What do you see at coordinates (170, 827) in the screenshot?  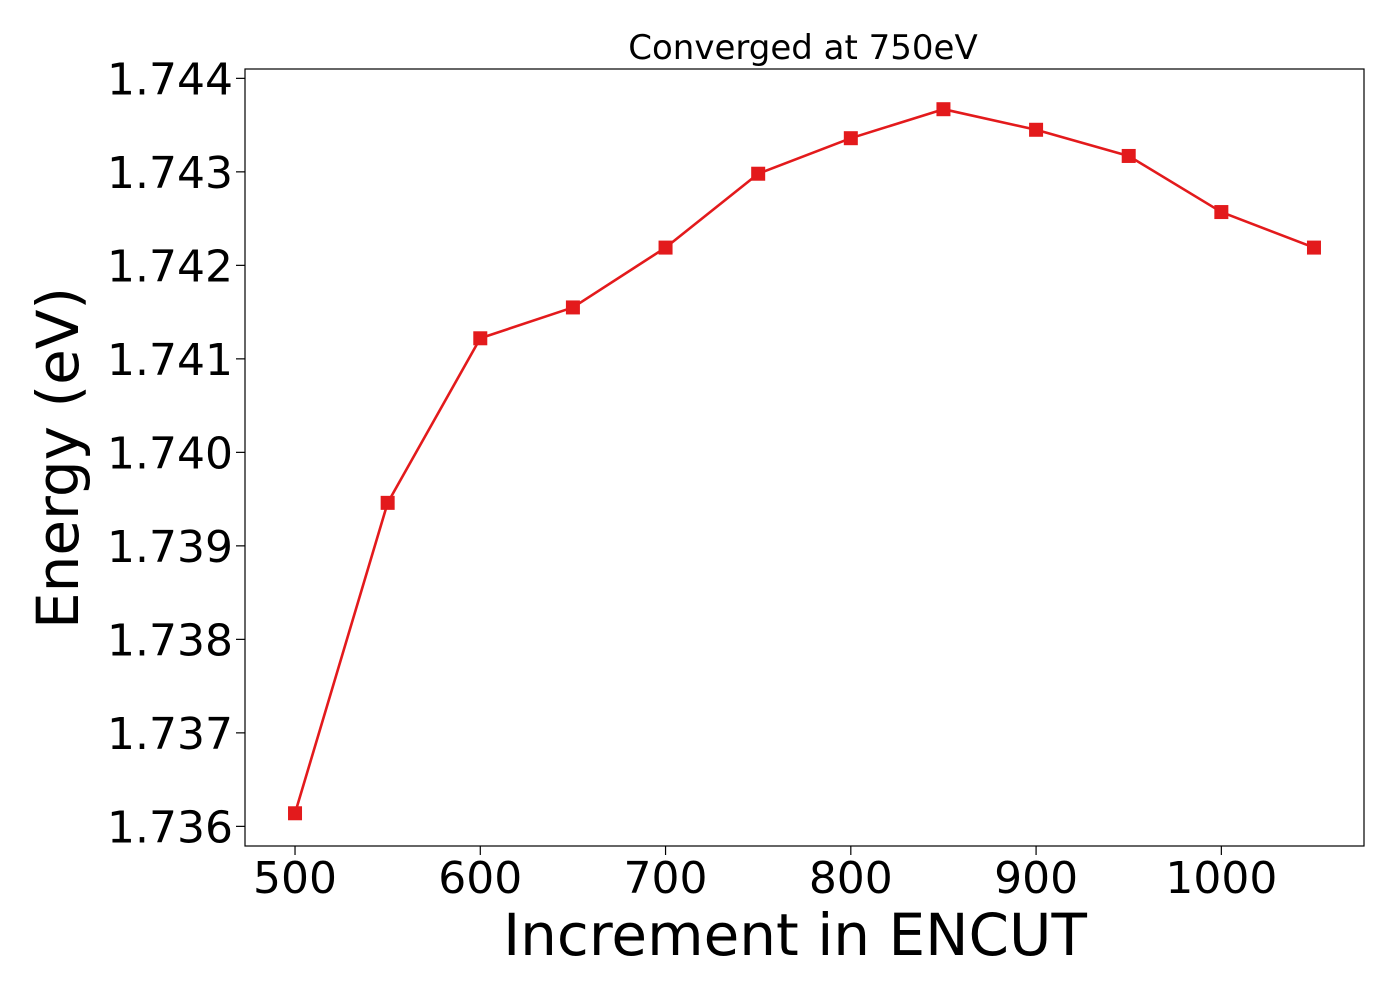 I see `y-tick-label: 1.736` at bounding box center [170, 827].